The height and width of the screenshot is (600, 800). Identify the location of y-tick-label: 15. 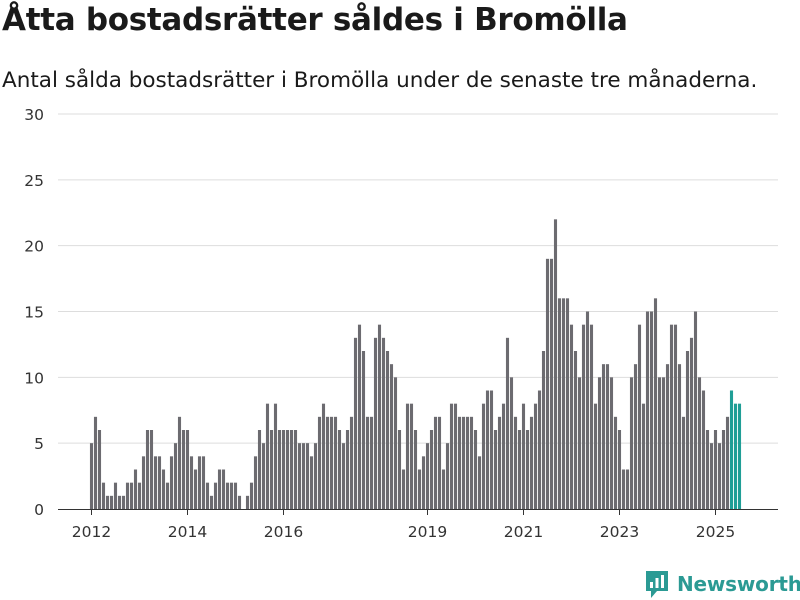
(34, 313).